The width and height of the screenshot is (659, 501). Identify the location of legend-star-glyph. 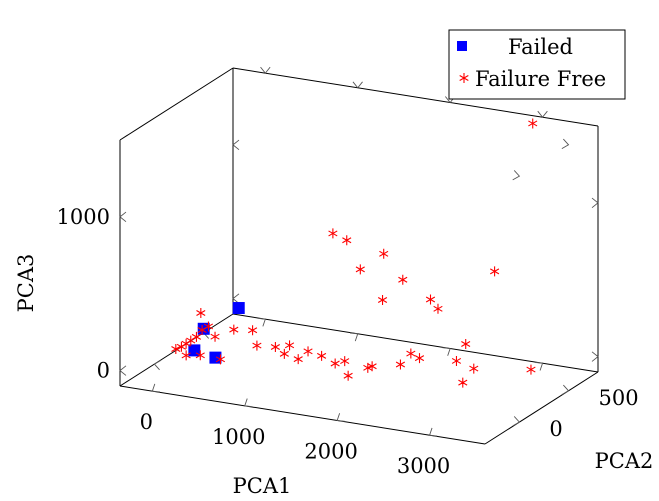
(464, 78).